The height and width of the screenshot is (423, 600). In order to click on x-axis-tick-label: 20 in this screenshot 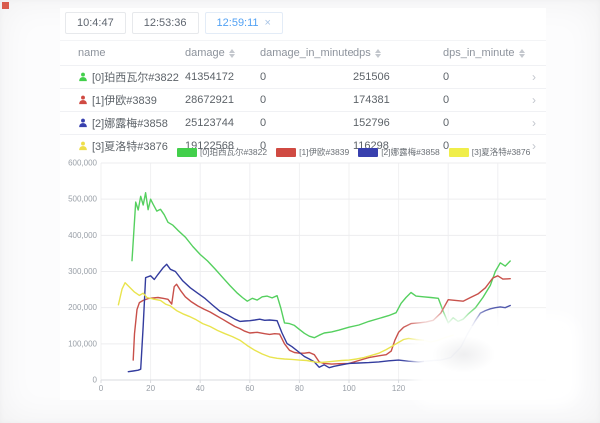, I will do `click(150, 388)`.